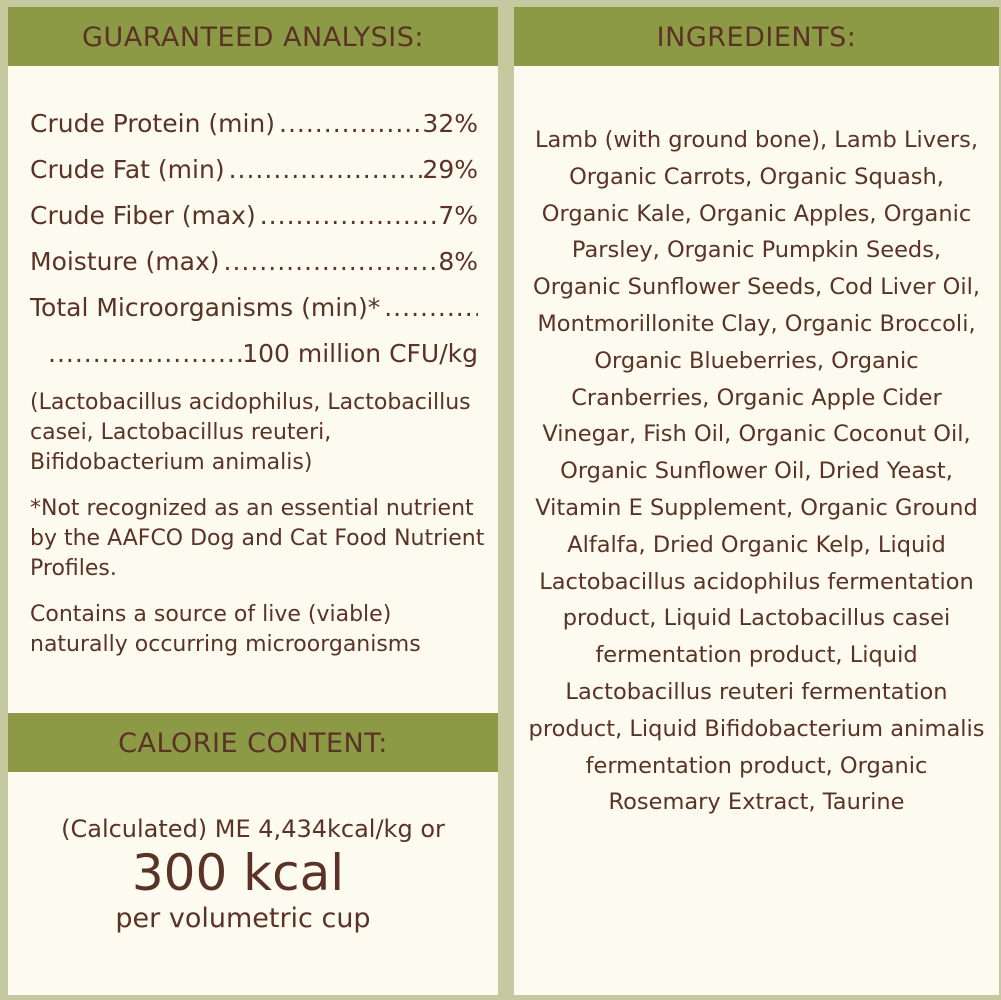 The height and width of the screenshot is (1000, 1001). Describe the element at coordinates (238, 873) in the screenshot. I see `kcal-per-cup: 300 kcal` at that location.